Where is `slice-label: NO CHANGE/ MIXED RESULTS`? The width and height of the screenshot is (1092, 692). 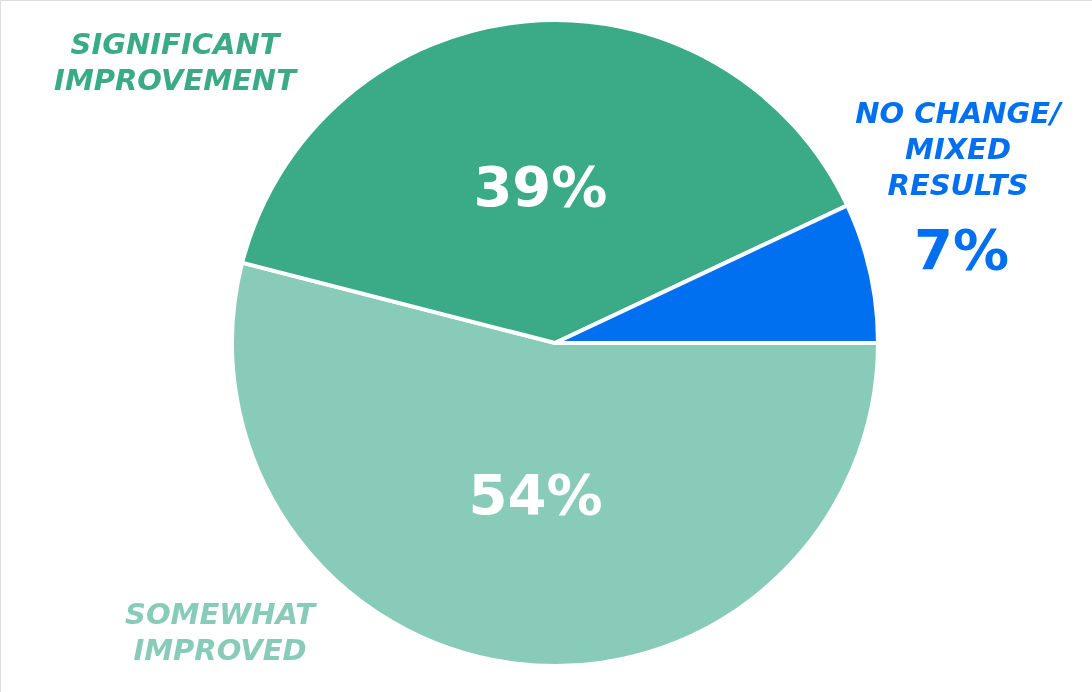 slice-label: NO CHANGE/ MIXED RESULTS is located at coordinates (959, 149).